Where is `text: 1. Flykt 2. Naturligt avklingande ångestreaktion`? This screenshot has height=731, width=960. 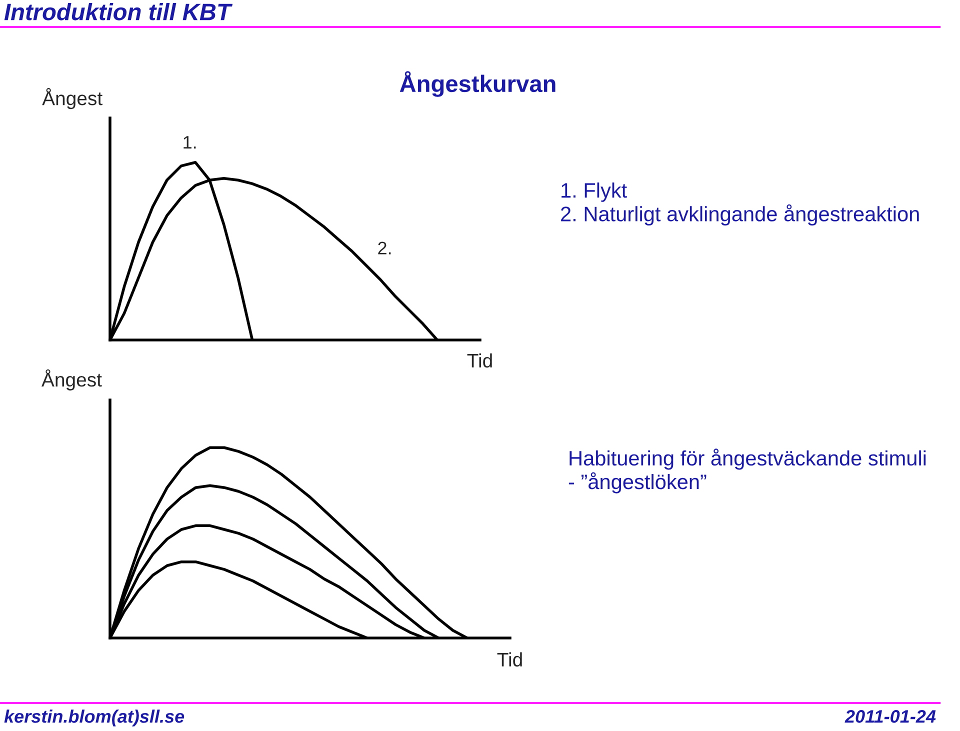
text: 1. Flykt 2. Naturligt avklingande ångestreaktion is located at coordinates (740, 204).